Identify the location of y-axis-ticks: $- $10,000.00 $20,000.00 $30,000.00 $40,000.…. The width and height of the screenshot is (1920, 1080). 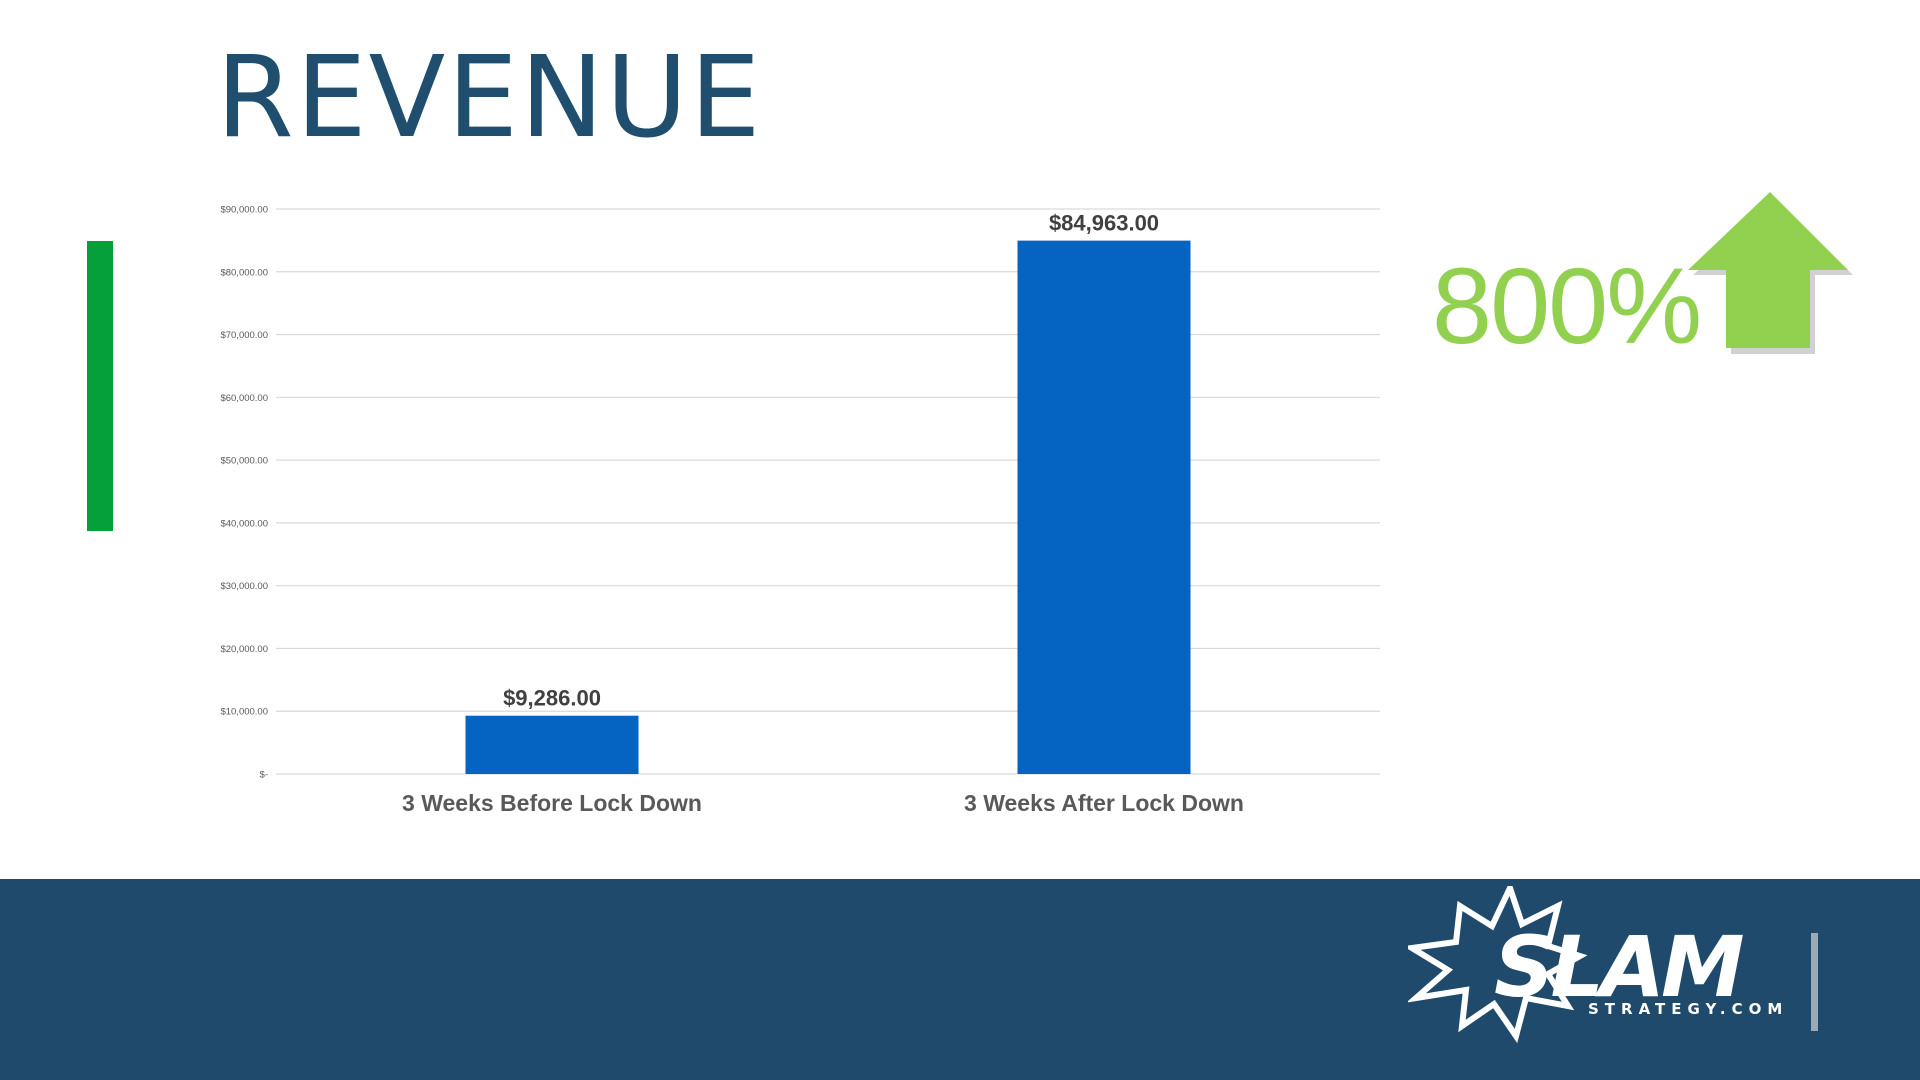
(244, 493).